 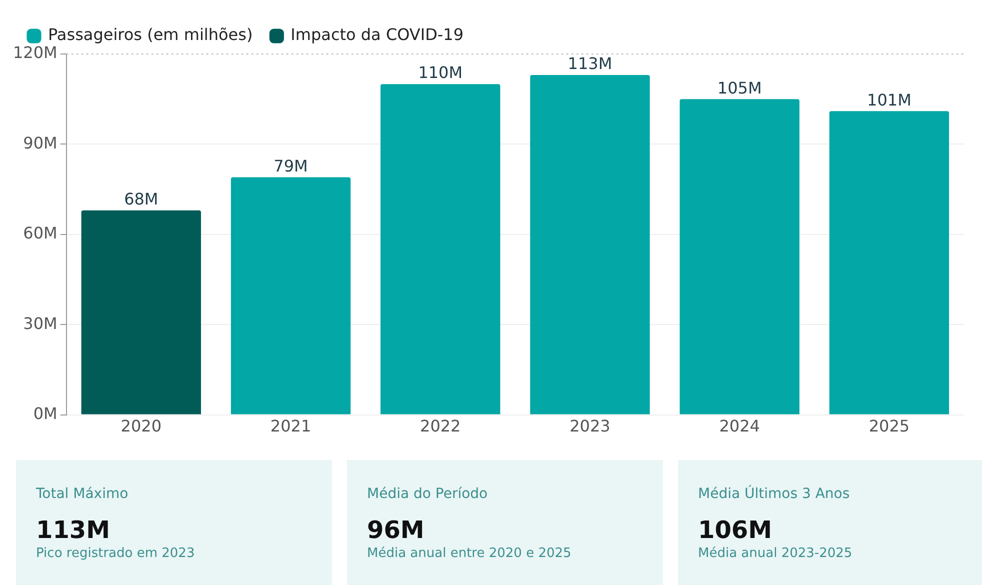 What do you see at coordinates (469, 553) in the screenshot?
I see `text: Média anual entre 2020 e 2025` at bounding box center [469, 553].